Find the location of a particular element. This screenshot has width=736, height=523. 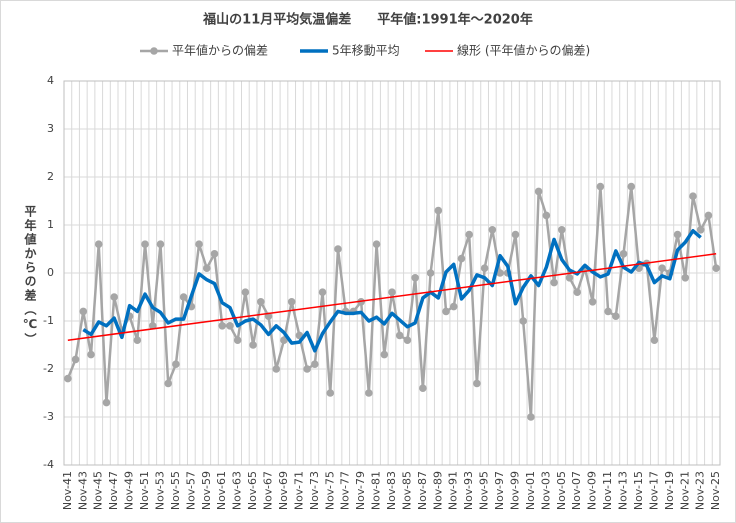

x-tick-label: Nov-05 is located at coordinates (561, 490).